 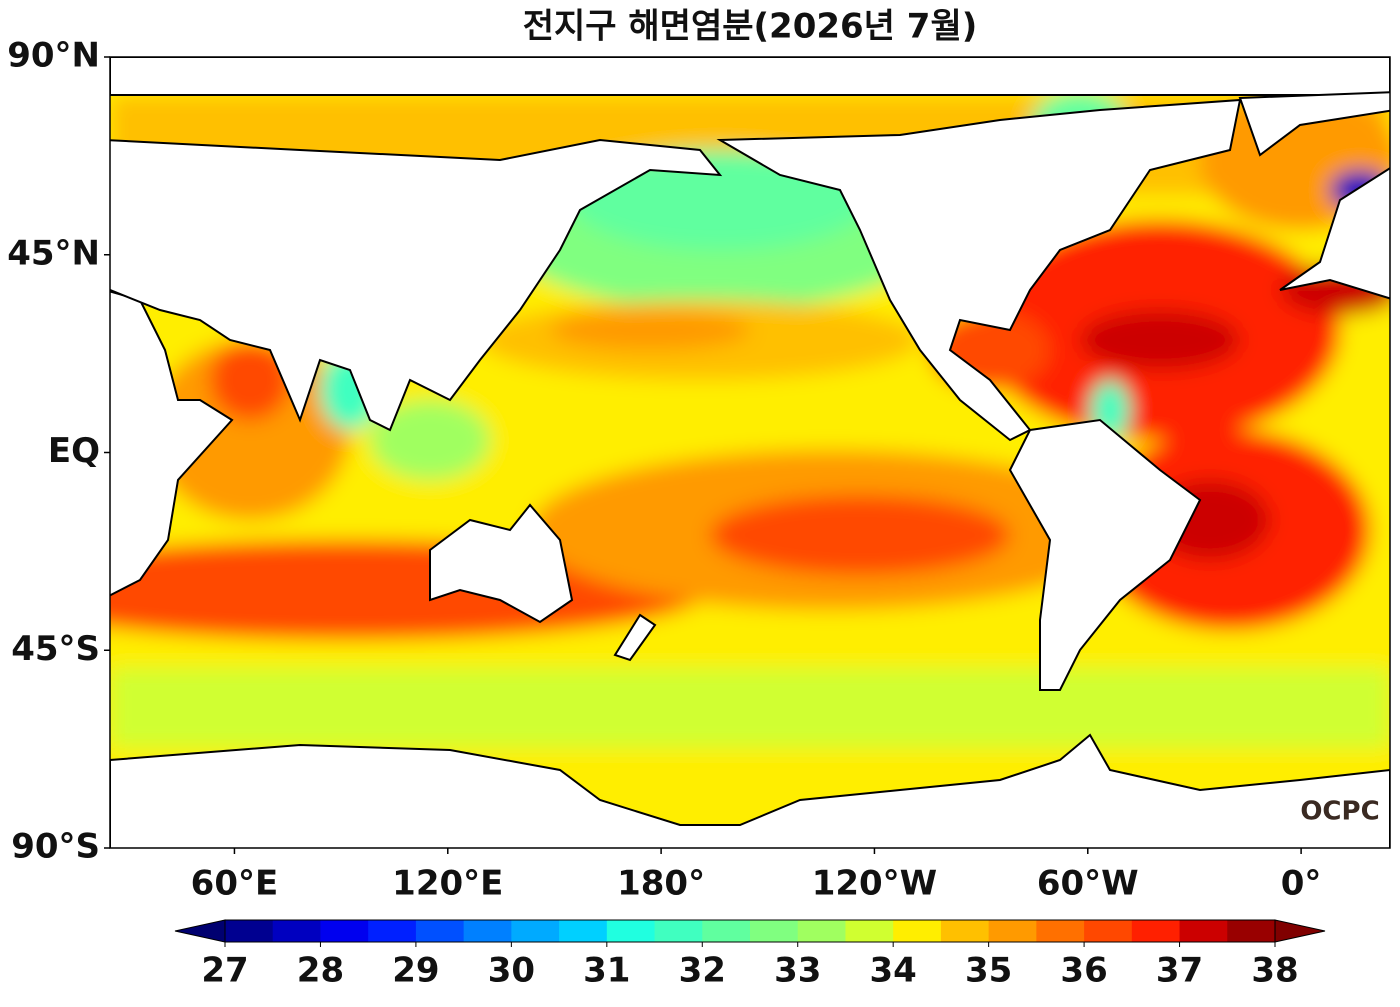 What do you see at coordinates (874, 884) in the screenshot?
I see `lon-tick-label: 120°W` at bounding box center [874, 884].